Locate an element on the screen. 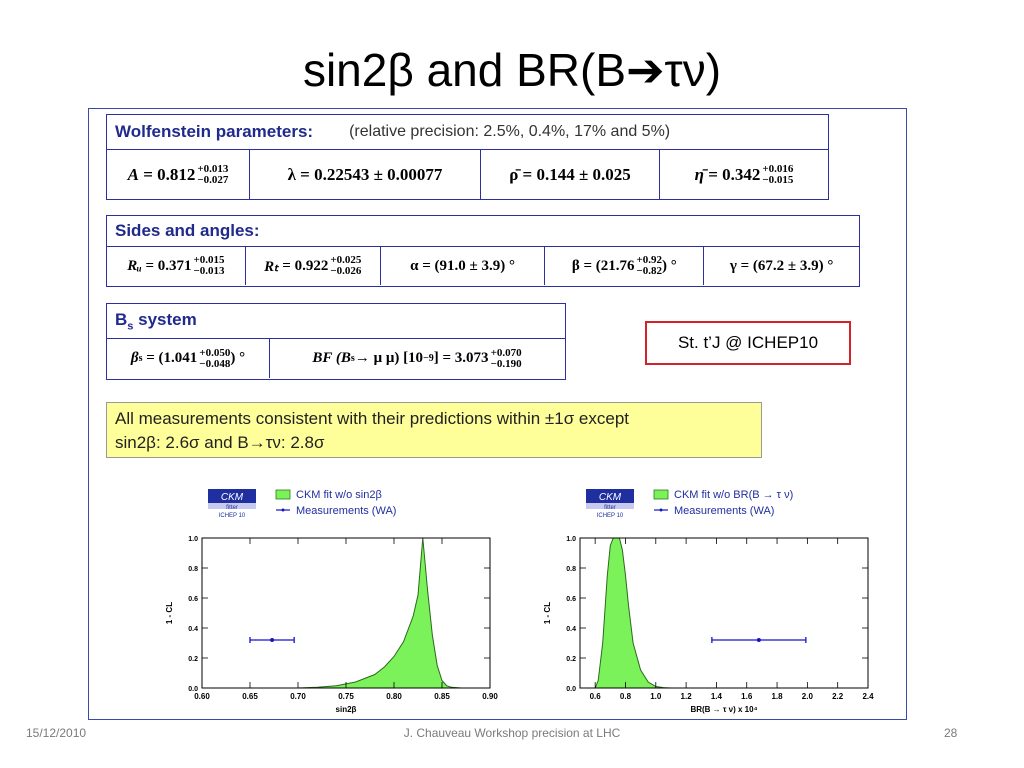 This screenshot has width=1024, height=768. bs-header: Bs system is located at coordinates (156, 321).